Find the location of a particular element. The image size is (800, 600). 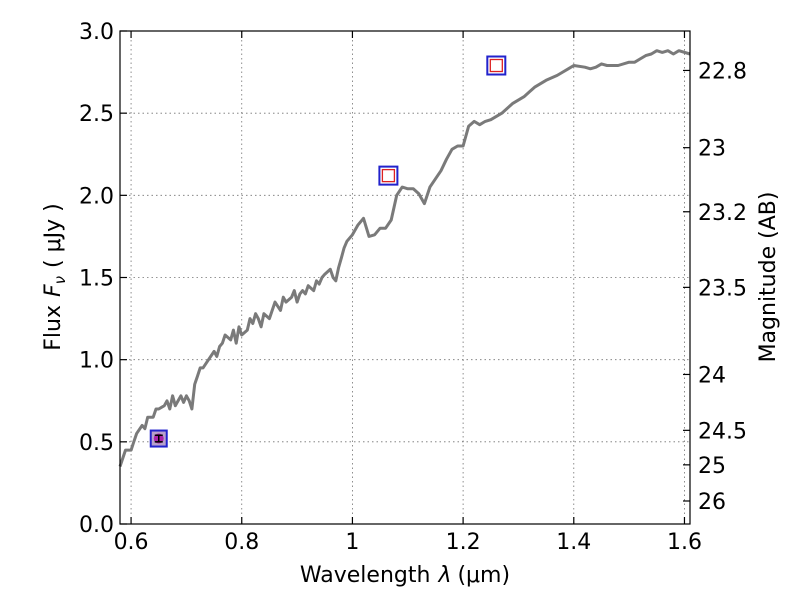

x-axis-label-symbol: λ is located at coordinates (444, 575).